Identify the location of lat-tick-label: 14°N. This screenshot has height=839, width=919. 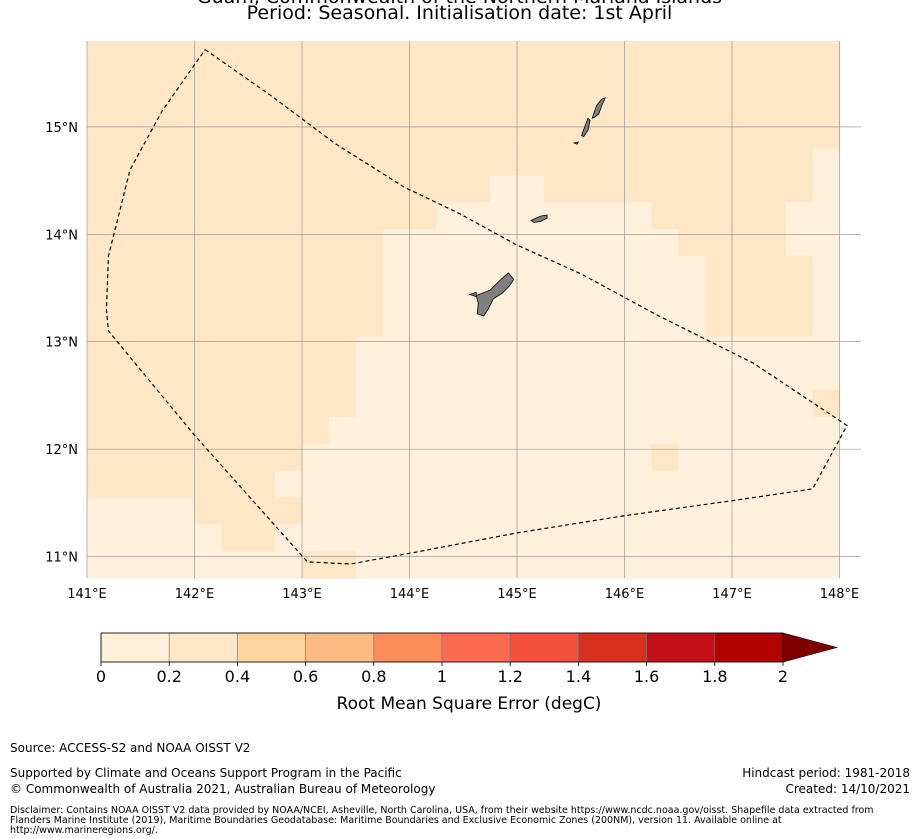
(61, 235).